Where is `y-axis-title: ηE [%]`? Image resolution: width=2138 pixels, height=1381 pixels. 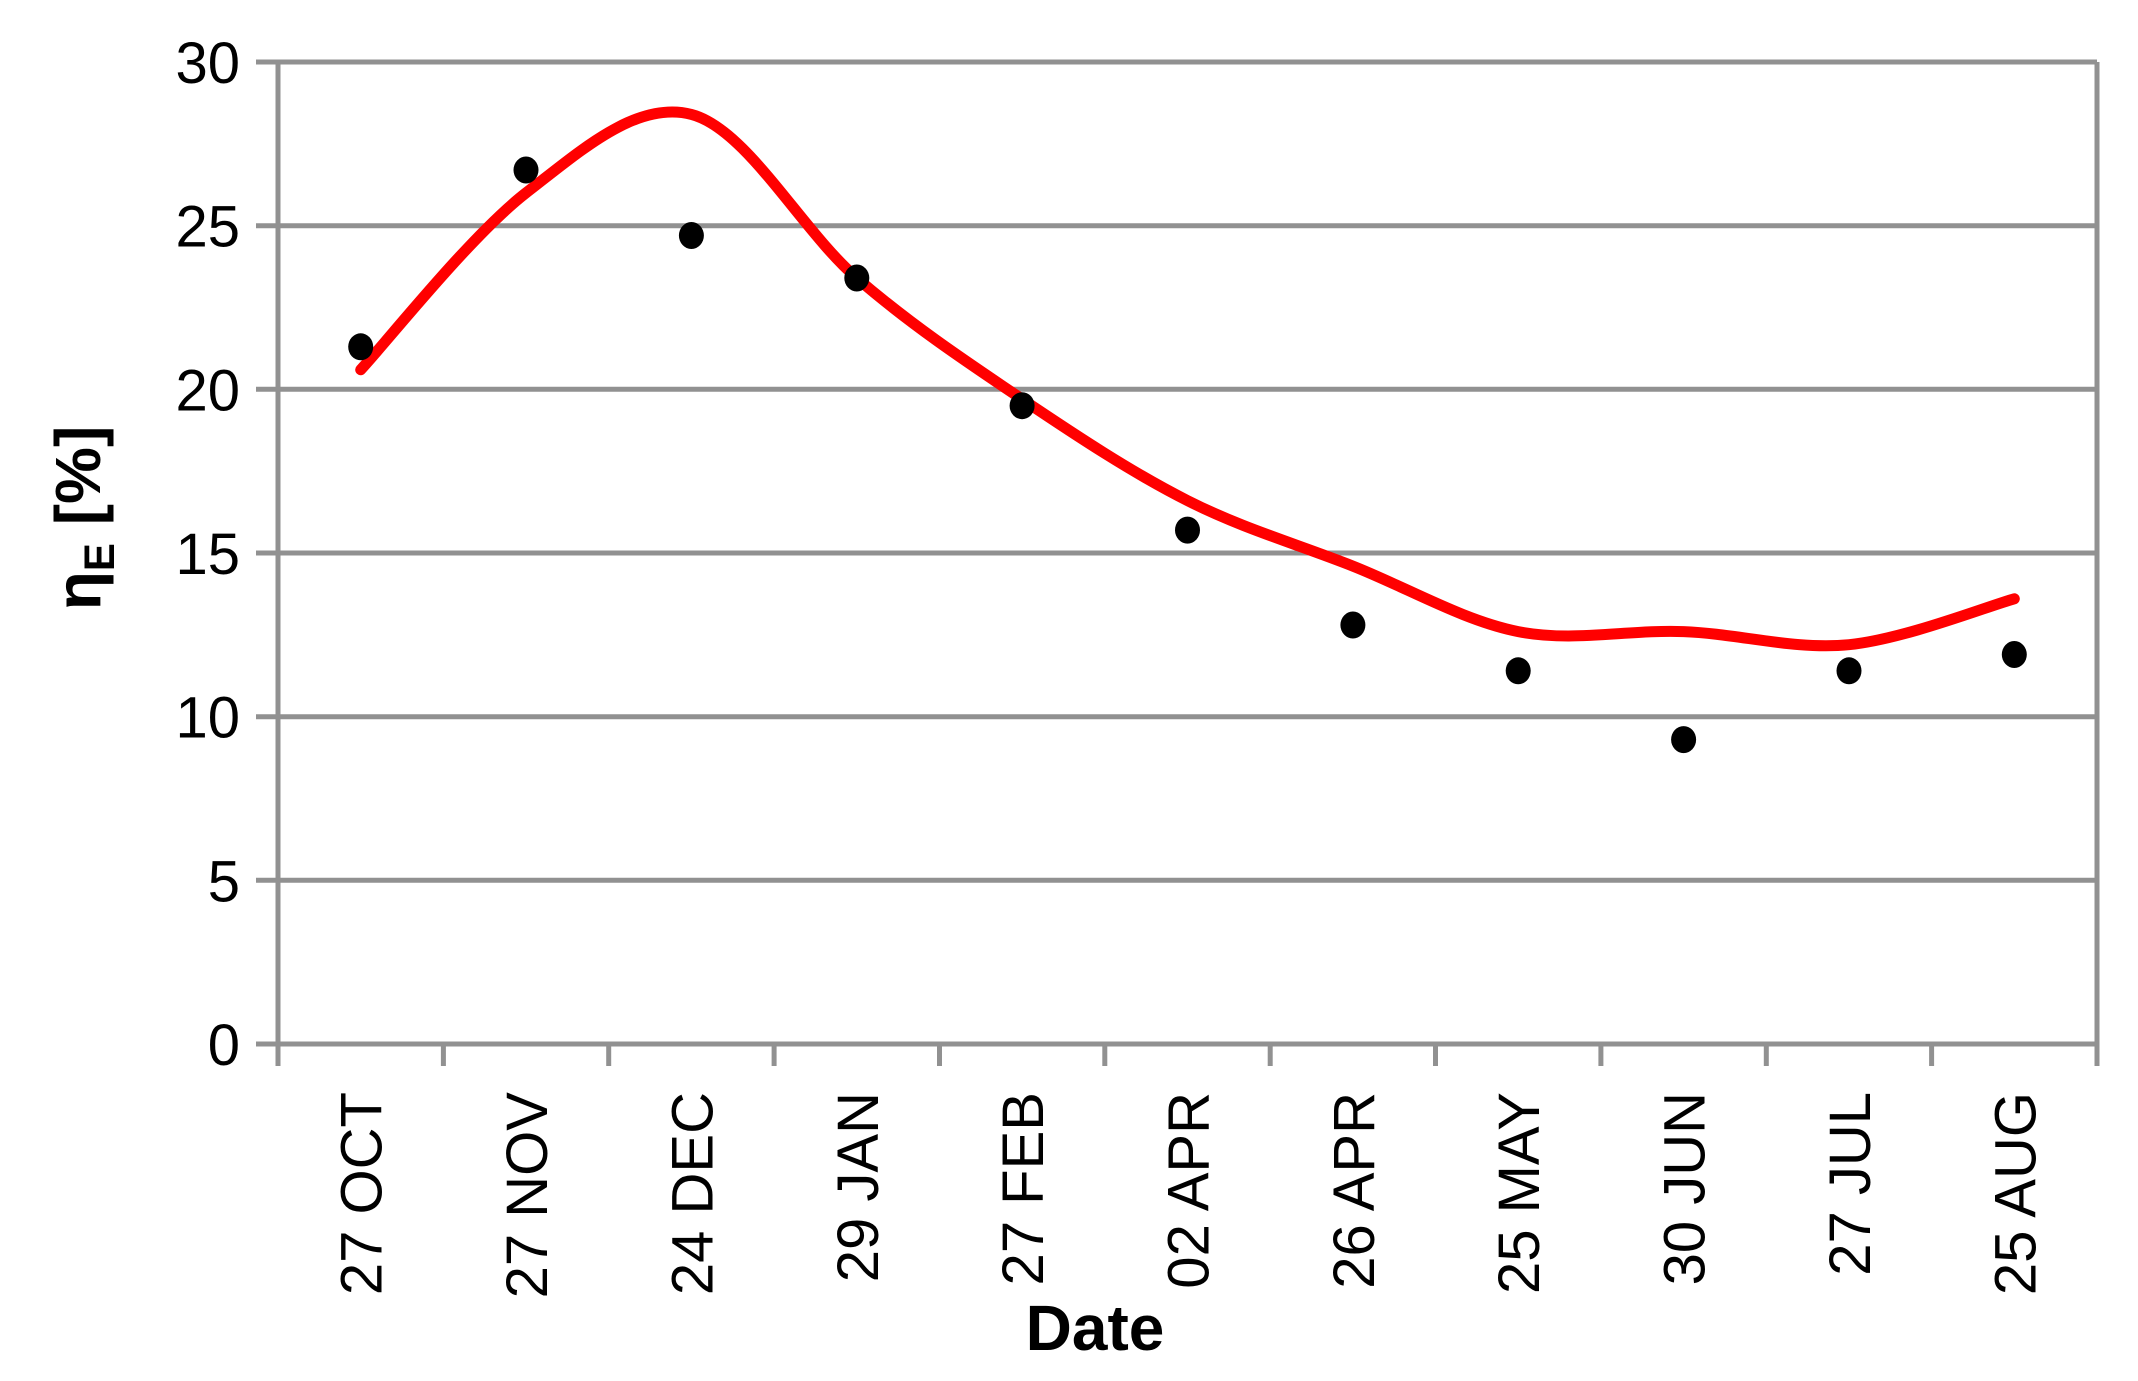 y-axis-title: ηE [%] is located at coordinates (80, 518).